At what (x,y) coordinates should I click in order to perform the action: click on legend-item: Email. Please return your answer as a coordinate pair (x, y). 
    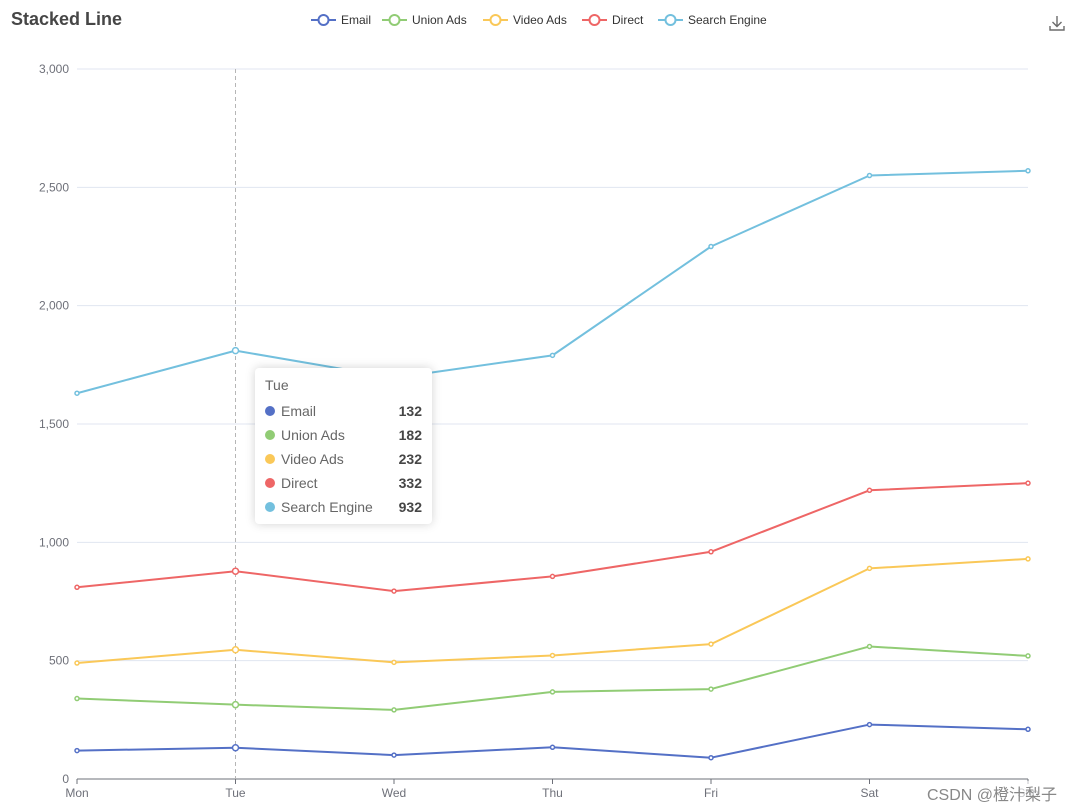
    Looking at the image, I should click on (341, 20).